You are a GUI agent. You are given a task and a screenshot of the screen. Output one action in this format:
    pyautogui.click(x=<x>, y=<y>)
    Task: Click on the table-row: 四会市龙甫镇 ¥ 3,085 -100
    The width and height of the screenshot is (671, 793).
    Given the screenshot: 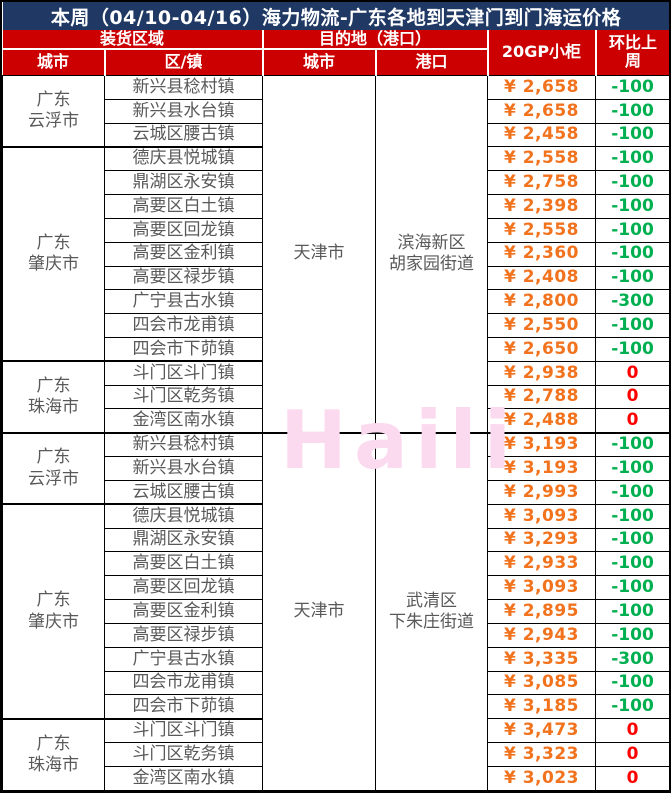 What is the action you would take?
    pyautogui.click(x=336, y=683)
    